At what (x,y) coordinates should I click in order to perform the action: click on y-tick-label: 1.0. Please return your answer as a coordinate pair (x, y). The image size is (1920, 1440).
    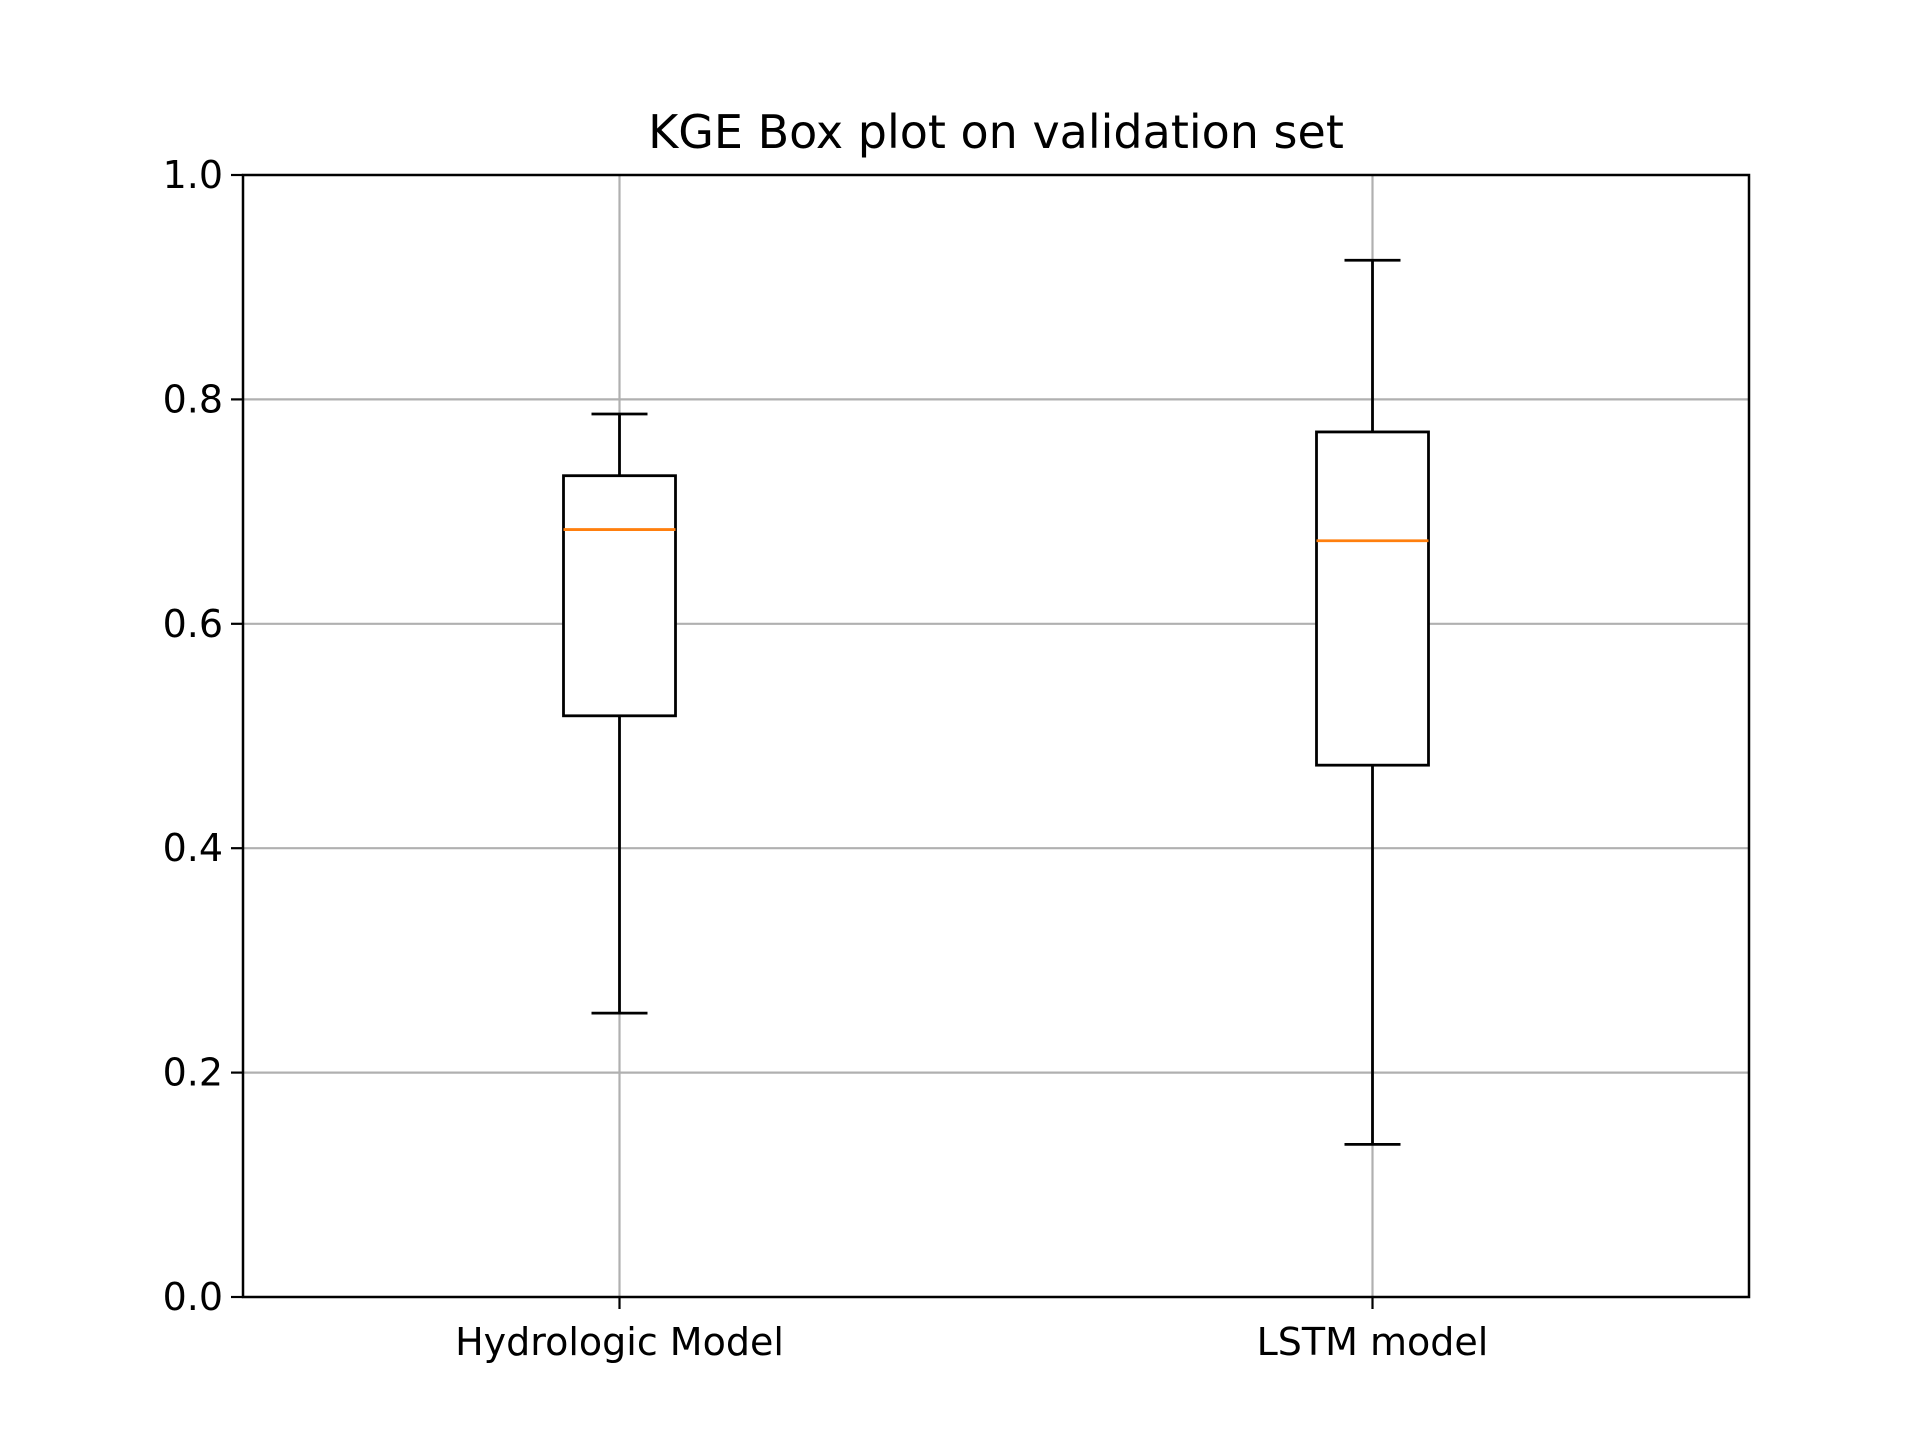
    Looking at the image, I should click on (193, 175).